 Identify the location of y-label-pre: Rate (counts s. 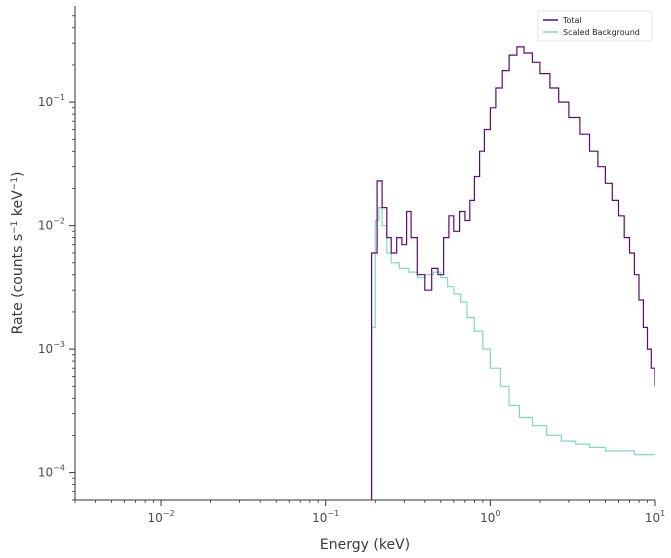
(18, 284).